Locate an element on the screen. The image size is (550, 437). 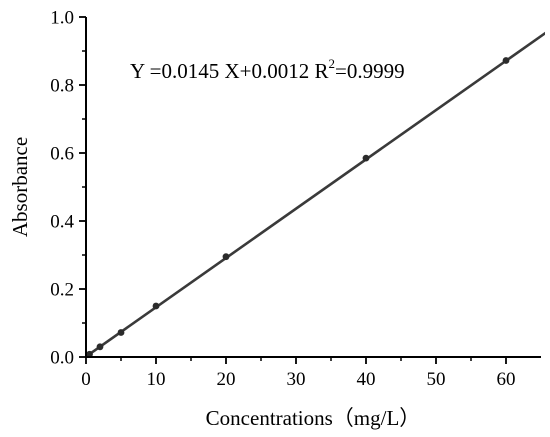
x-tick-label: 50 is located at coordinates (436, 379).